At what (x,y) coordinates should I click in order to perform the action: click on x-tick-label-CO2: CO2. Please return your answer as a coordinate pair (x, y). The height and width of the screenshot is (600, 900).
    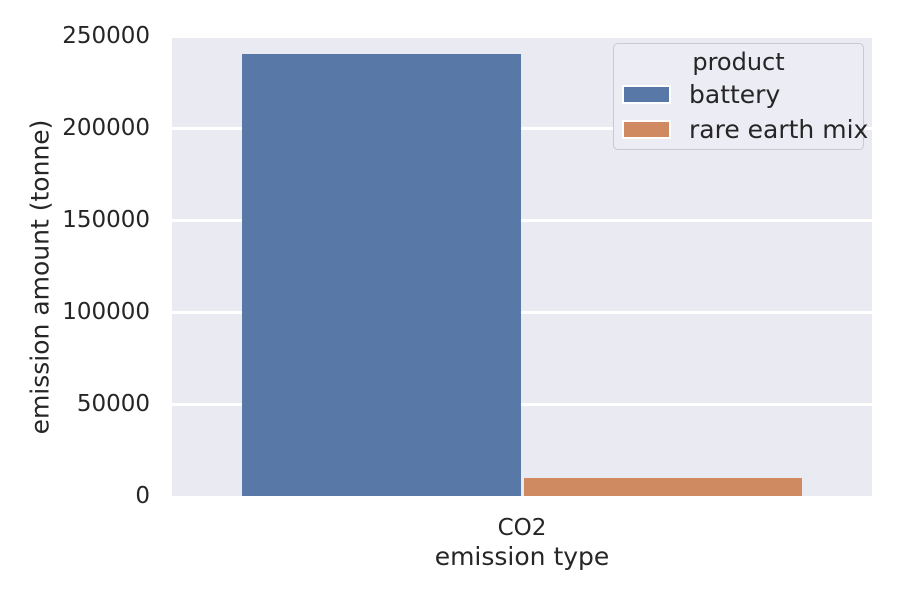
    Looking at the image, I should click on (522, 528).